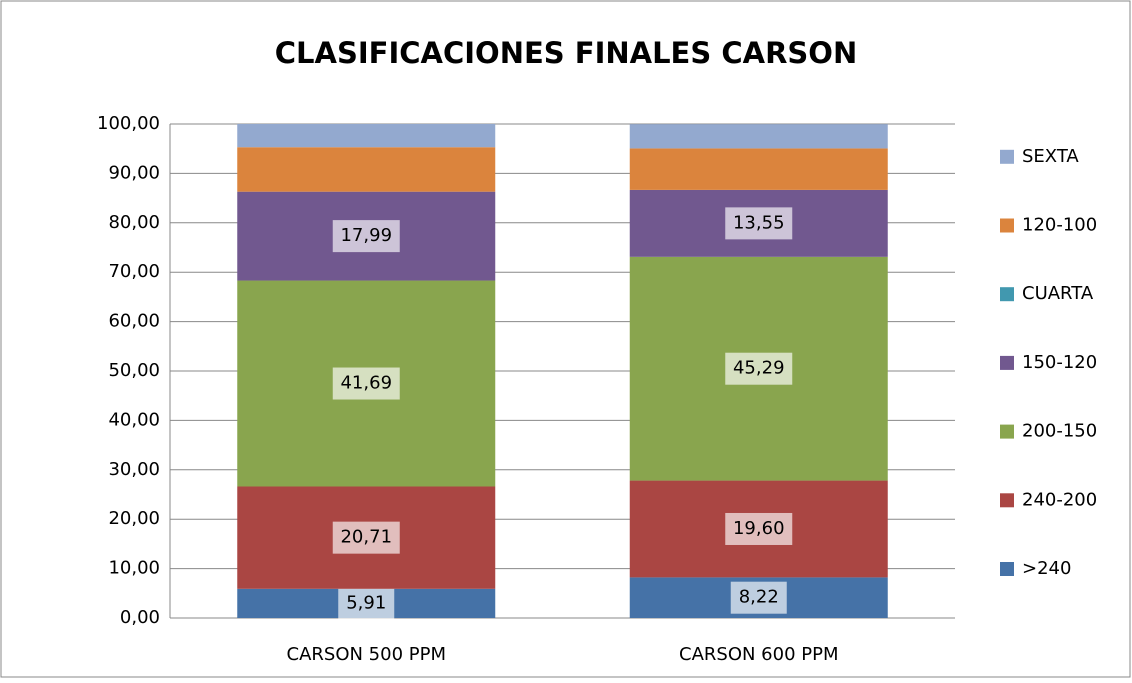 This screenshot has height=683, width=1132. I want to click on legend-label: 120-100, so click(1059, 225).